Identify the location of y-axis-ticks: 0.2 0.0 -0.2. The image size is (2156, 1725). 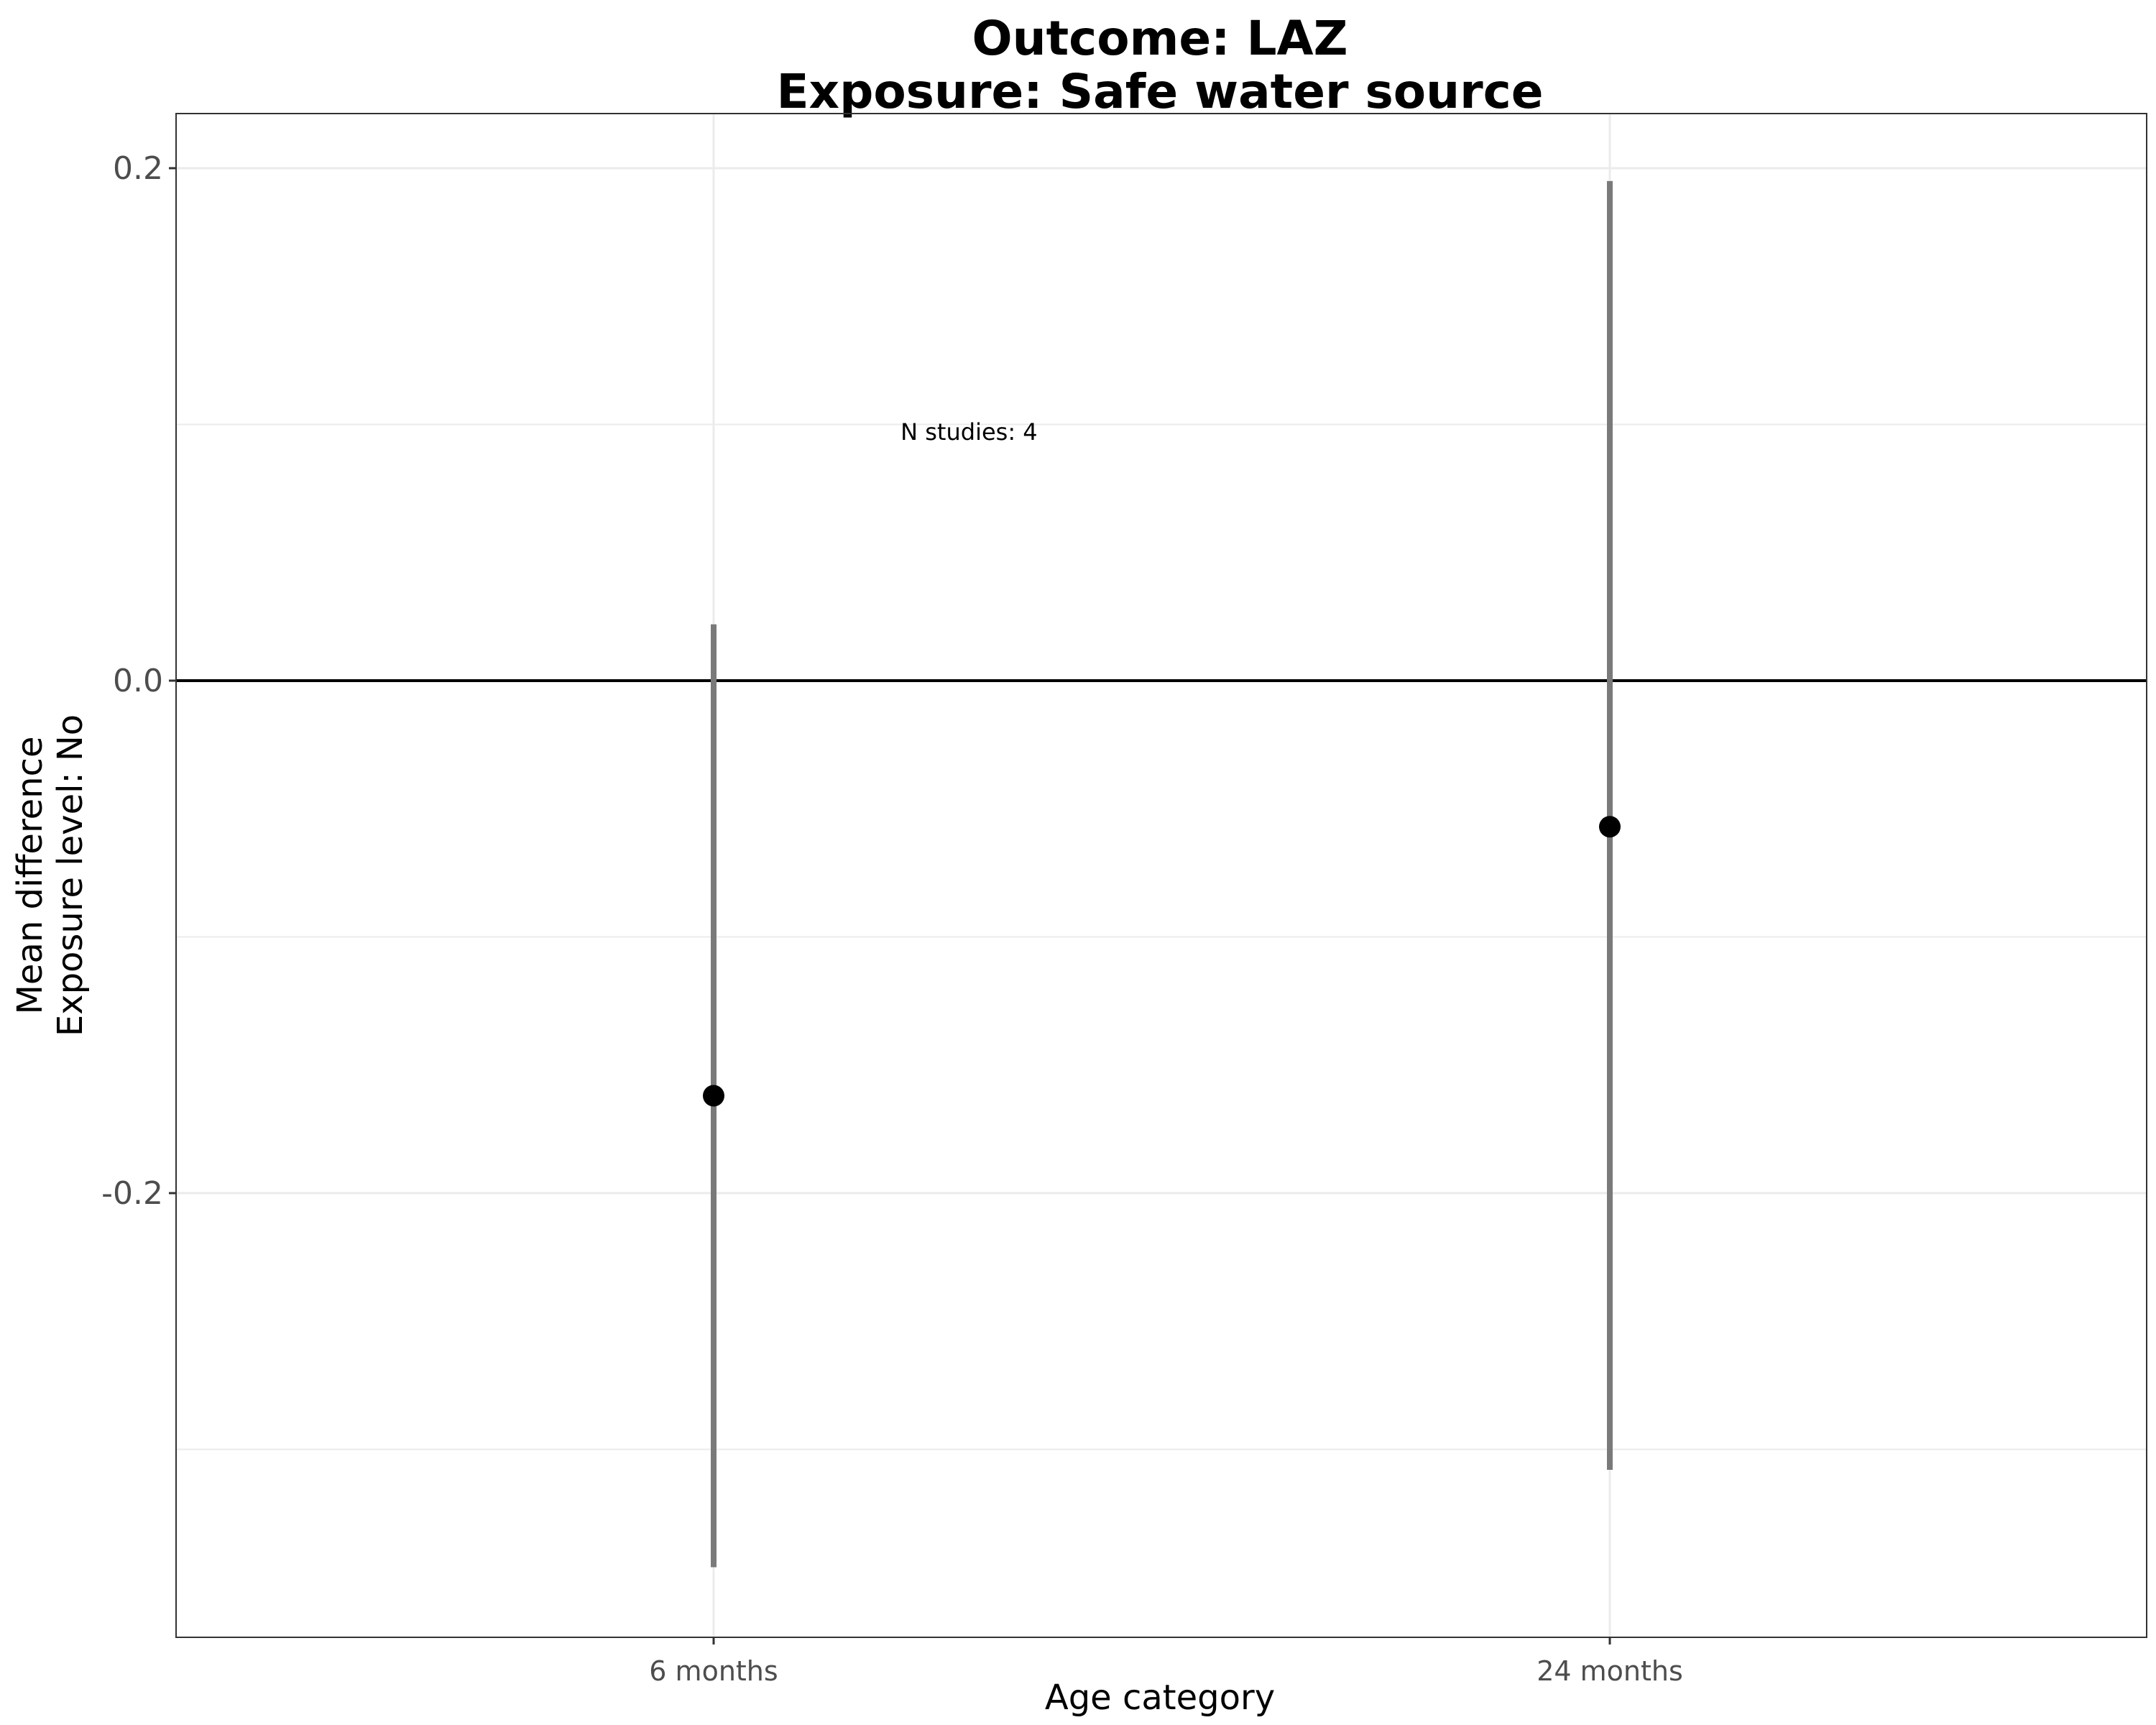
(138, 681).